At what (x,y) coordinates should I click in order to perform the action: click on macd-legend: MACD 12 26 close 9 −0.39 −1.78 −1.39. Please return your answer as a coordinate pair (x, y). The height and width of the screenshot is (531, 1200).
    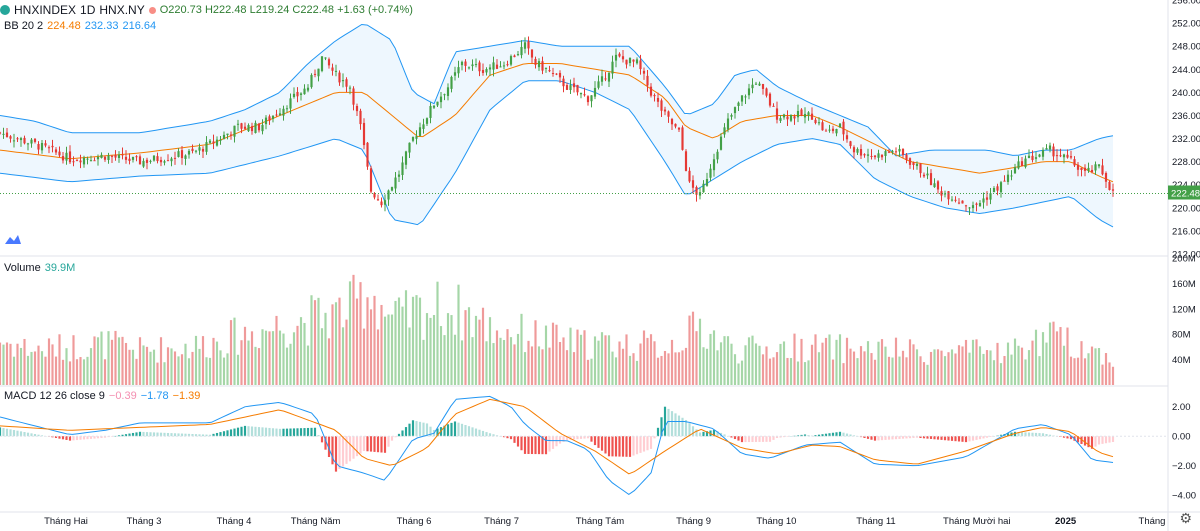
    Looking at the image, I should click on (102, 396).